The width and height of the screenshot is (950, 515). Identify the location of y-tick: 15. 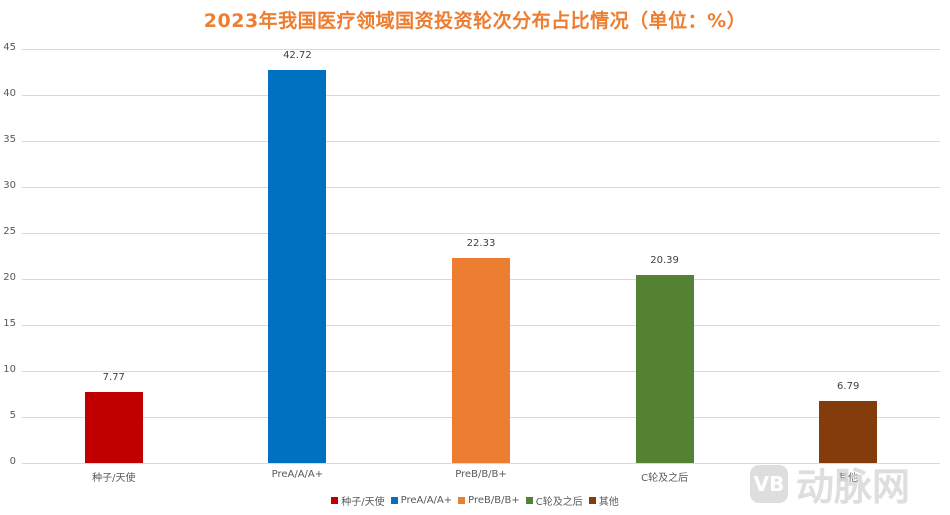
(9, 323).